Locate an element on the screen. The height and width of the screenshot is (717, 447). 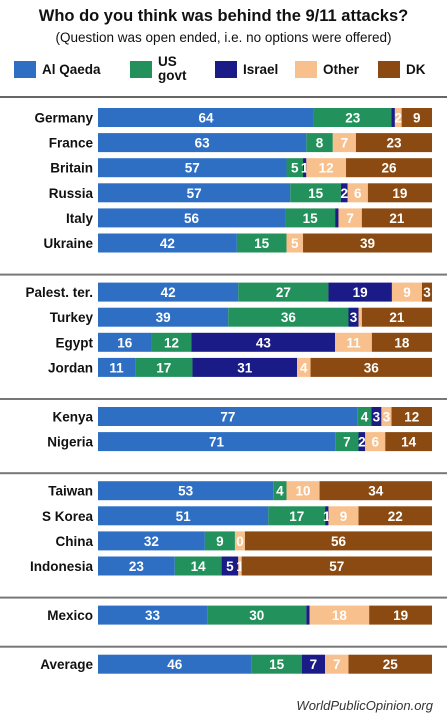
bar-segment-palest-ter-dk is located at coordinates (426, 292).